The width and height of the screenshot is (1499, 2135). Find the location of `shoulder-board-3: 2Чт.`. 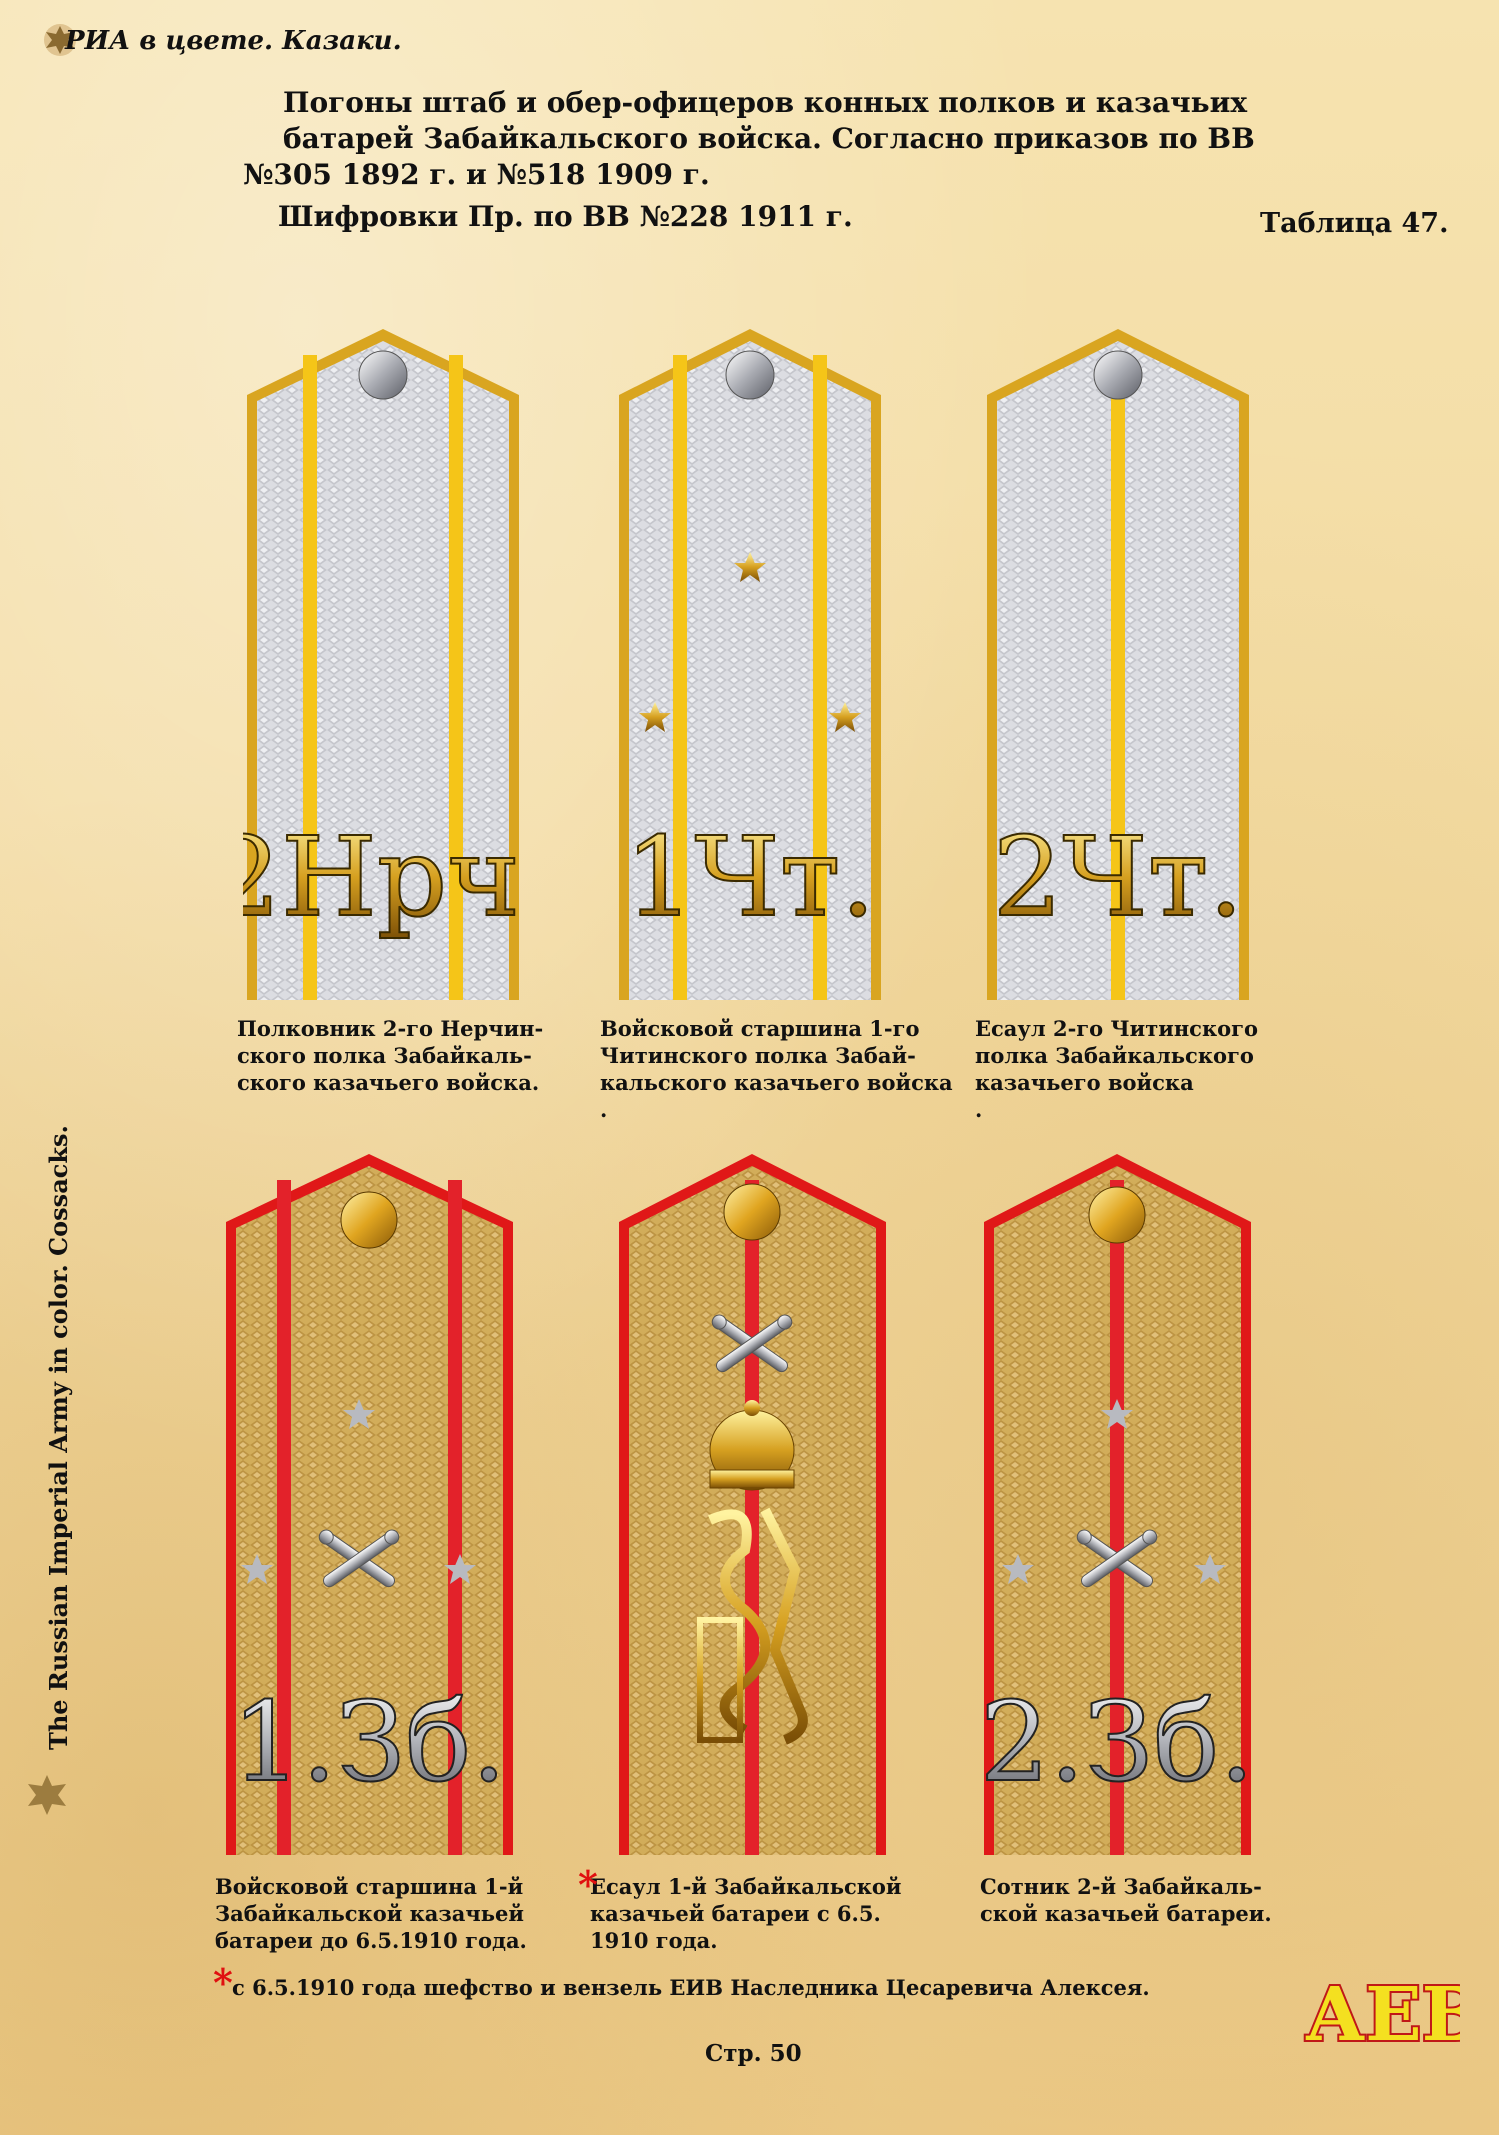

shoulder-board-3: 2Чт. is located at coordinates (1118, 662).